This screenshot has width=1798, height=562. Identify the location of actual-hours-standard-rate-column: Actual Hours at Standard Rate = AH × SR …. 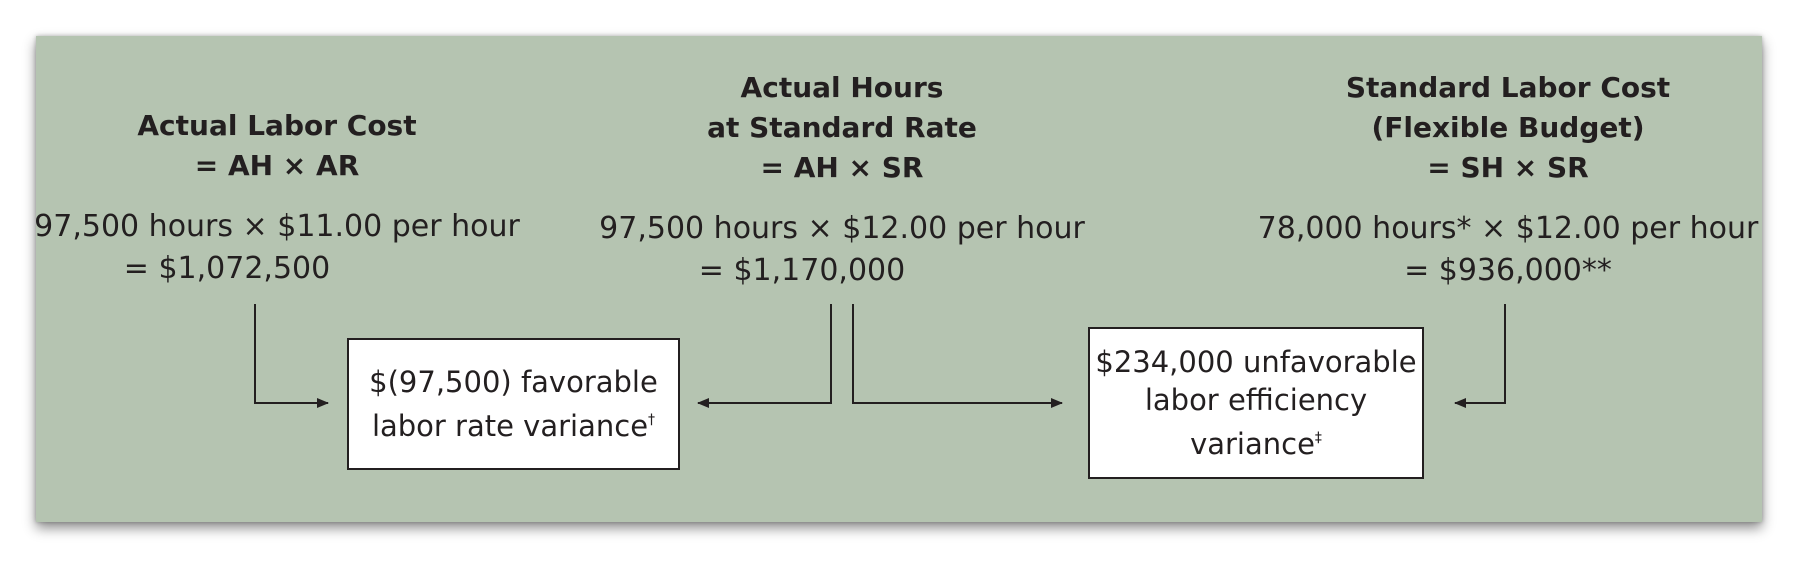
(842, 180).